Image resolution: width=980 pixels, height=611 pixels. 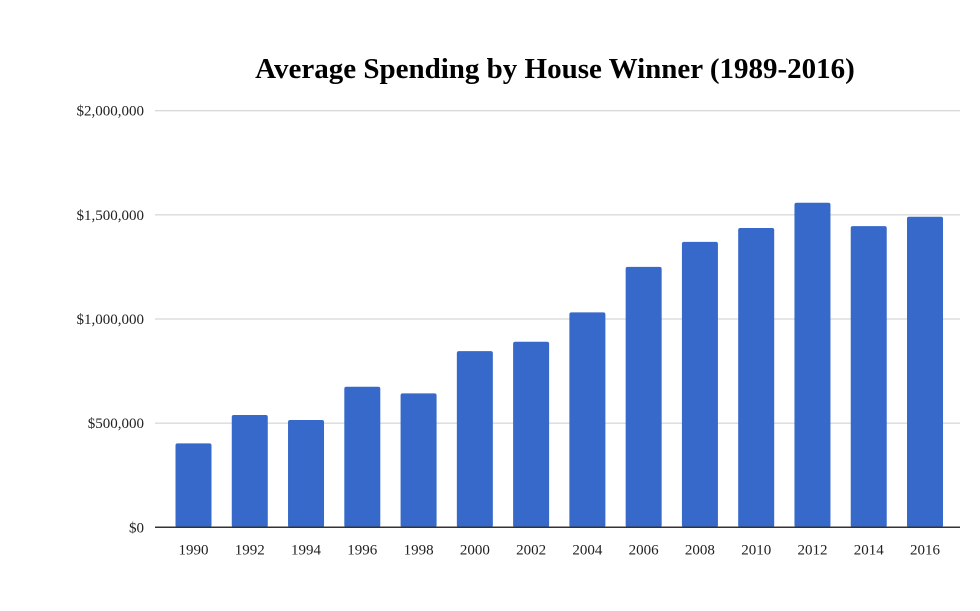 I want to click on y-axis-ticks: $0 $500,000 $1,000,000 $1,500,000 $2,000,000, so click(x=111, y=320).